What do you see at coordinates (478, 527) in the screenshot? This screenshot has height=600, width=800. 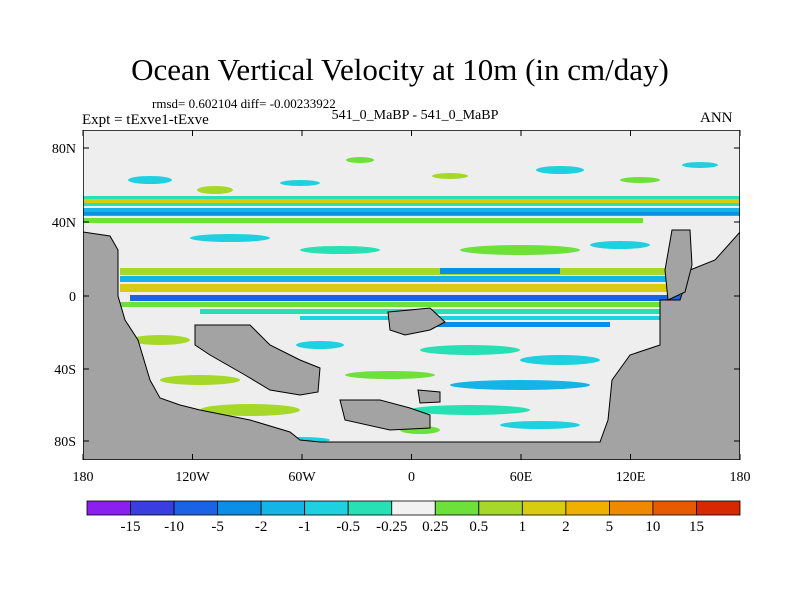 I see `colorbar-label: 0.5` at bounding box center [478, 527].